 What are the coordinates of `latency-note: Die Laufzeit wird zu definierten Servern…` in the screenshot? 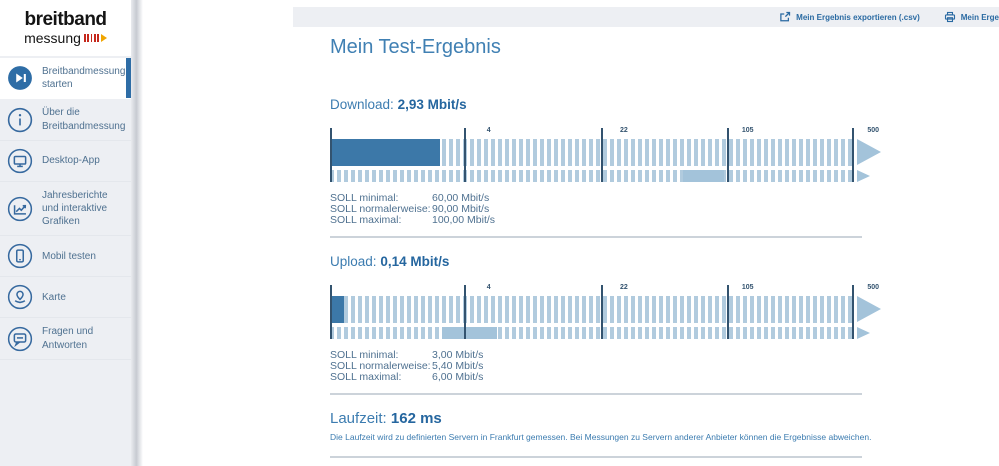 It's located at (601, 437).